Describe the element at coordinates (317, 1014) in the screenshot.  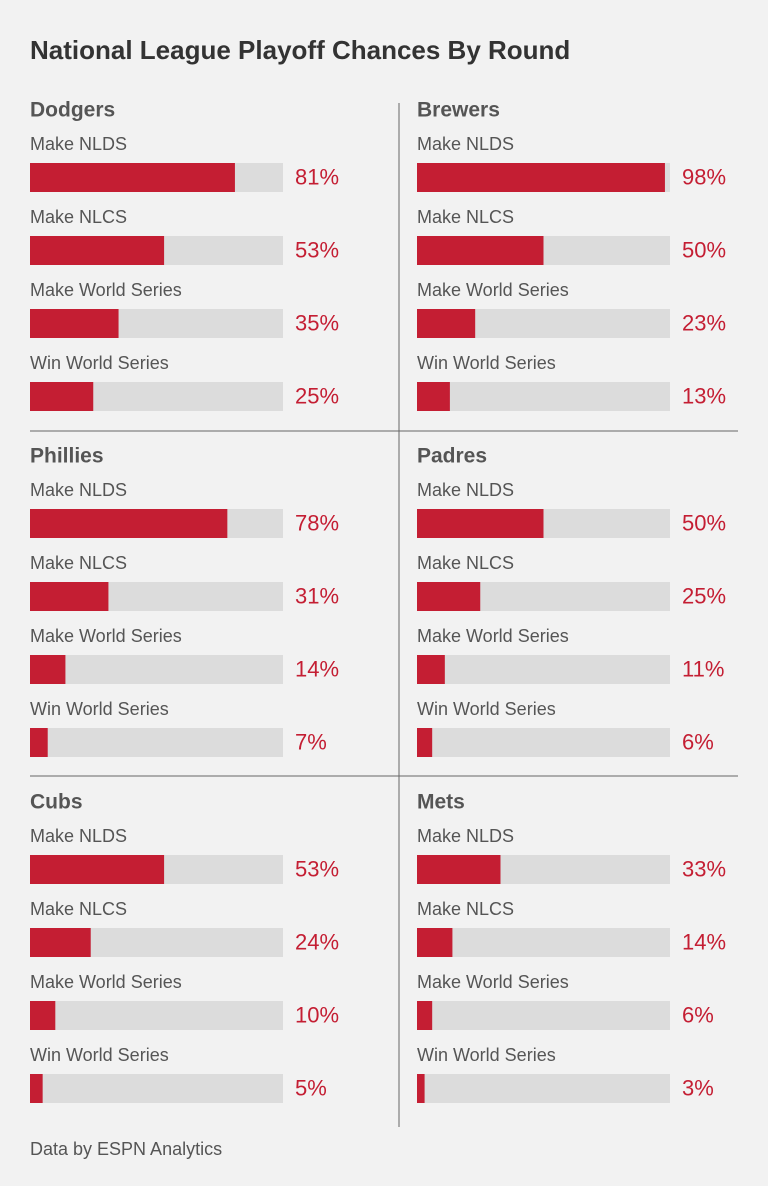
I see `value-label: 10%` at that location.